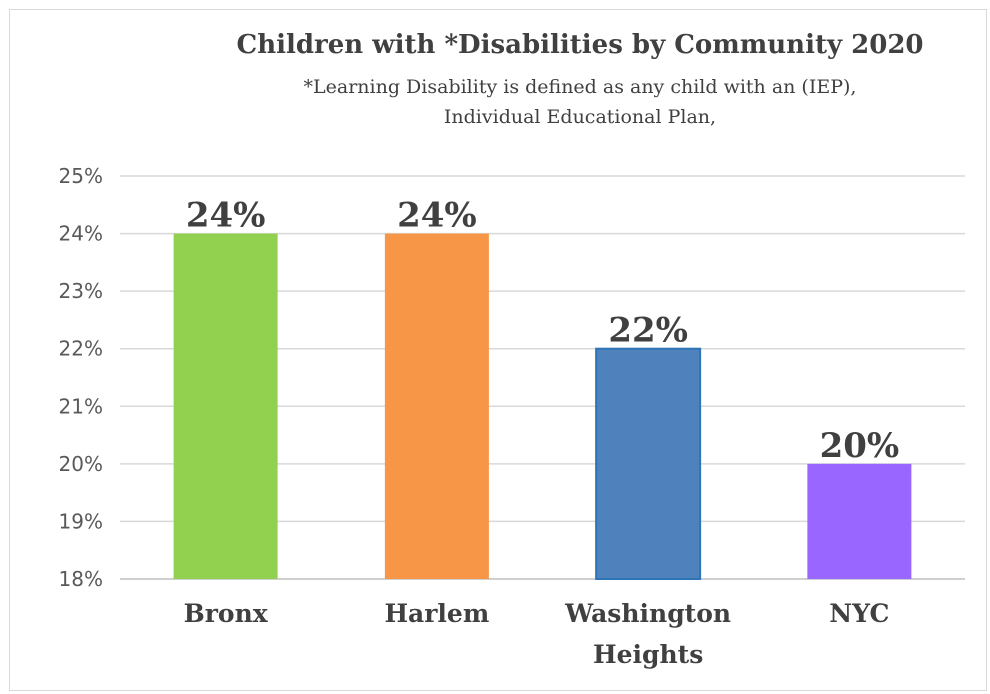  What do you see at coordinates (81, 464) in the screenshot?
I see `y-tick-label: 20%` at bounding box center [81, 464].